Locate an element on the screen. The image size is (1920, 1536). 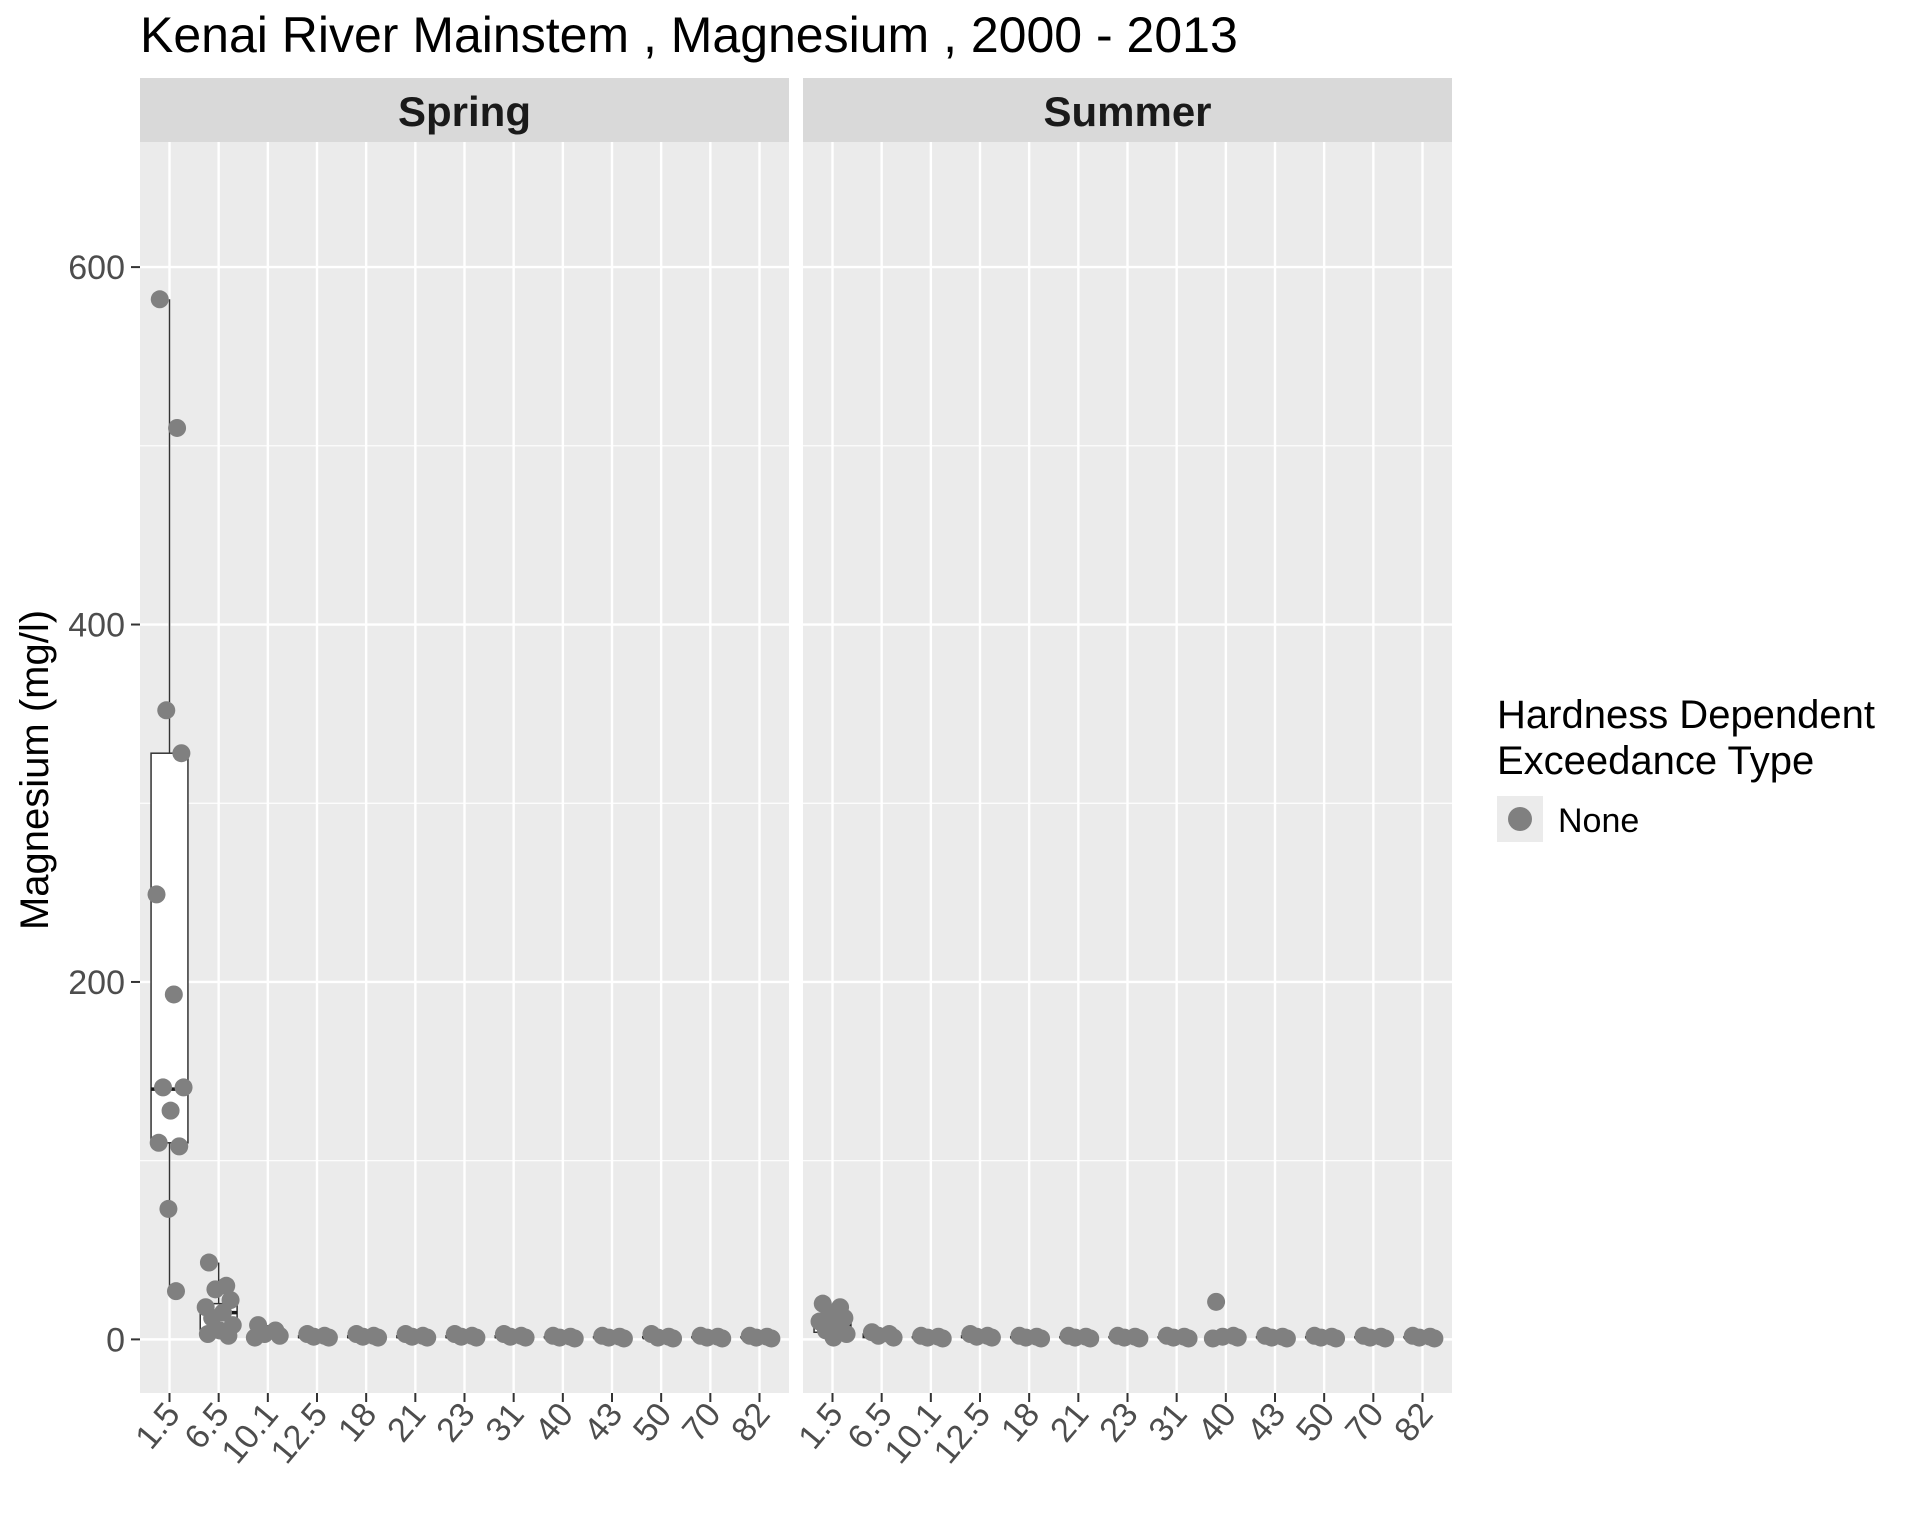
y-axis-title: Magnesium (mg/l) is located at coordinates (35, 770).